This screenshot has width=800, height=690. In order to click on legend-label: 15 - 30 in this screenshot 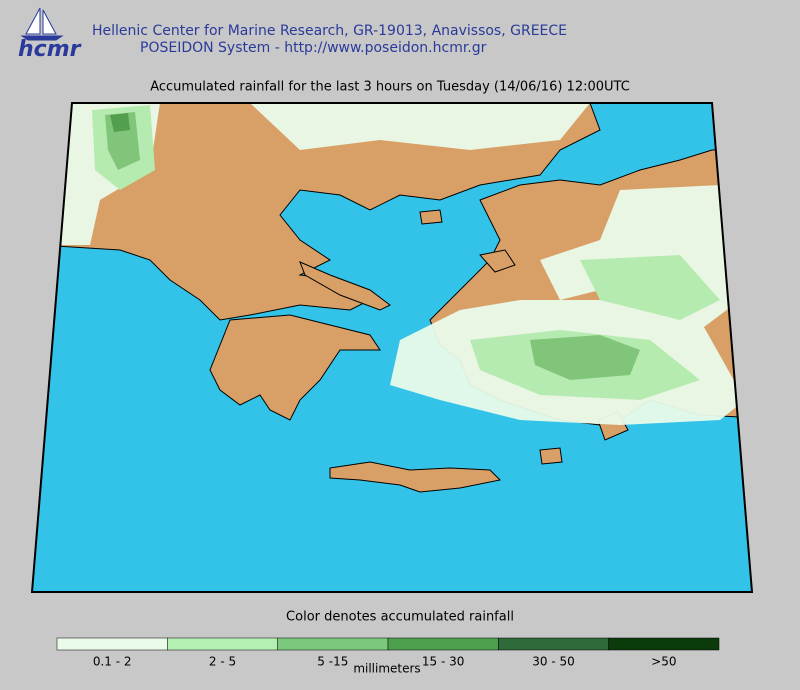, I will do `click(443, 662)`.